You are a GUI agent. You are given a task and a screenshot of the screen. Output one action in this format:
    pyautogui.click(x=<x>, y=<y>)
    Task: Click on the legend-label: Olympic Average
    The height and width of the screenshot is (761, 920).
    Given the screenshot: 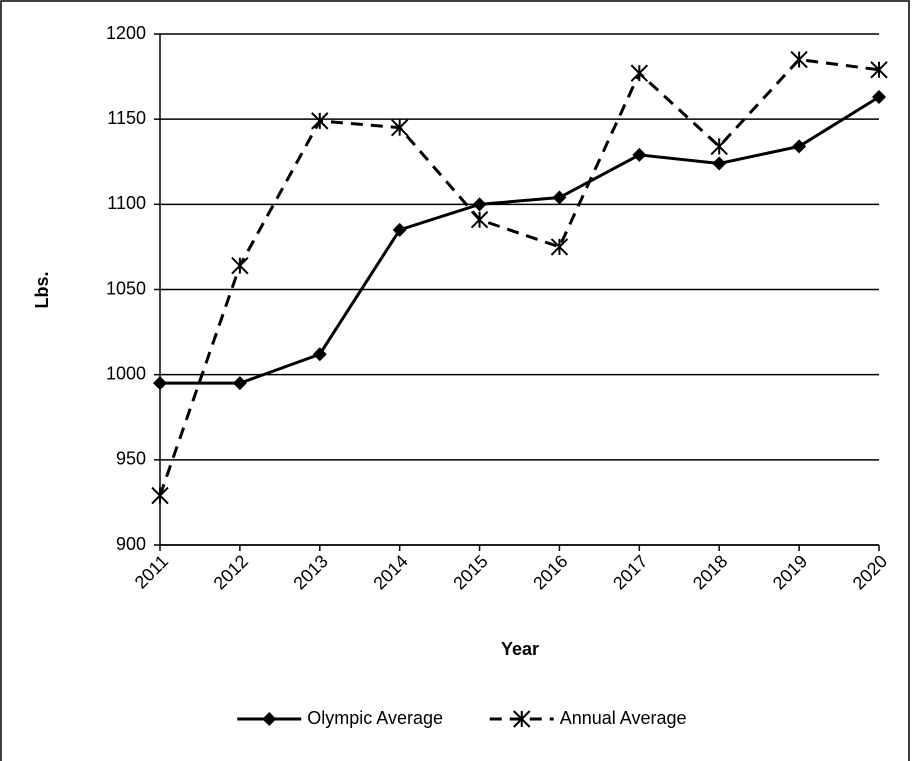 What is the action you would take?
    pyautogui.click(x=375, y=718)
    